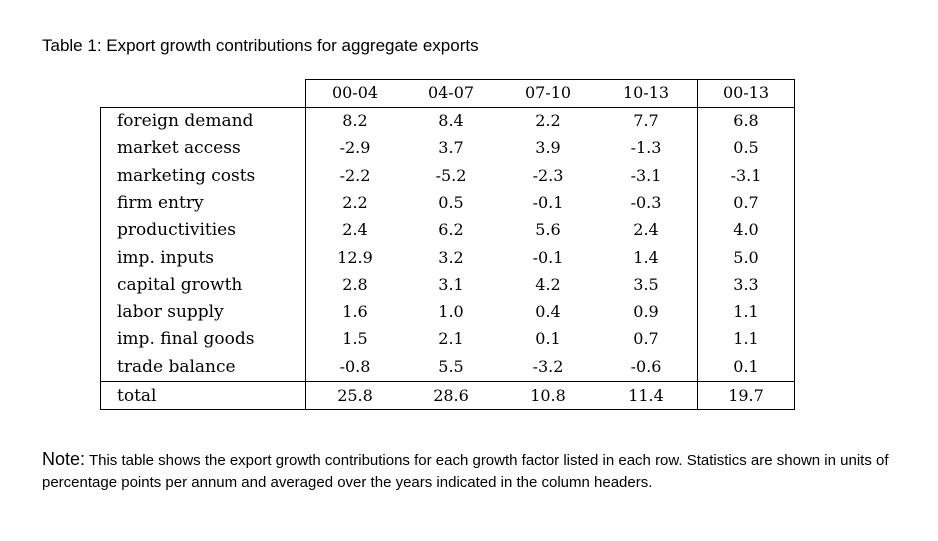 This screenshot has width=938, height=541. What do you see at coordinates (355, 147) in the screenshot?
I see `table-cell: -2.9` at bounding box center [355, 147].